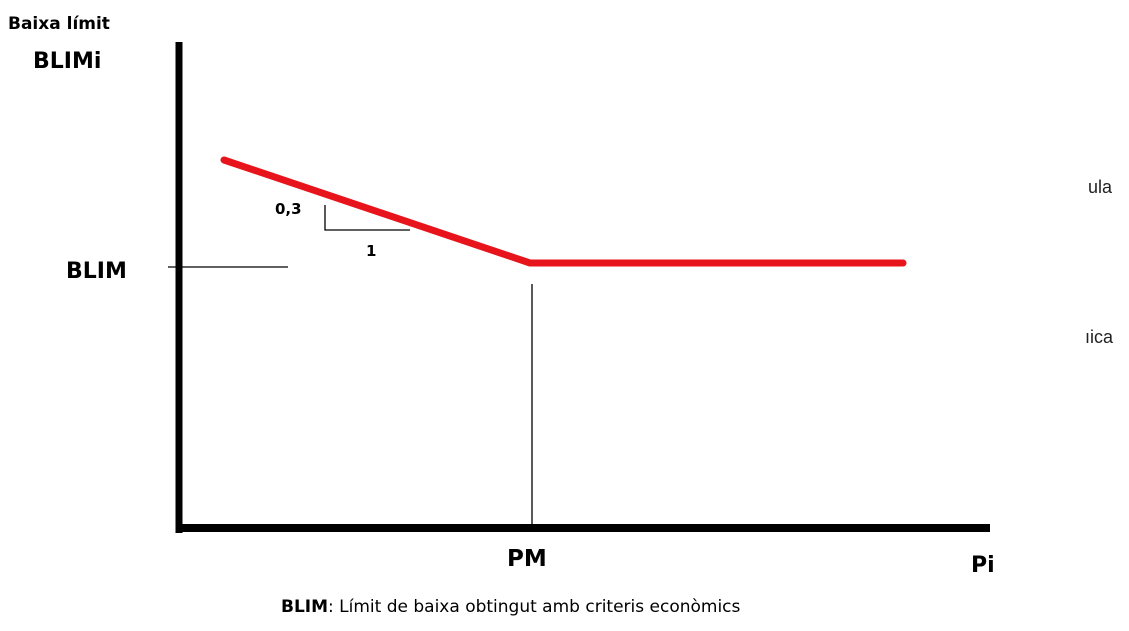  I want to click on slope-triangle, so click(367, 218).